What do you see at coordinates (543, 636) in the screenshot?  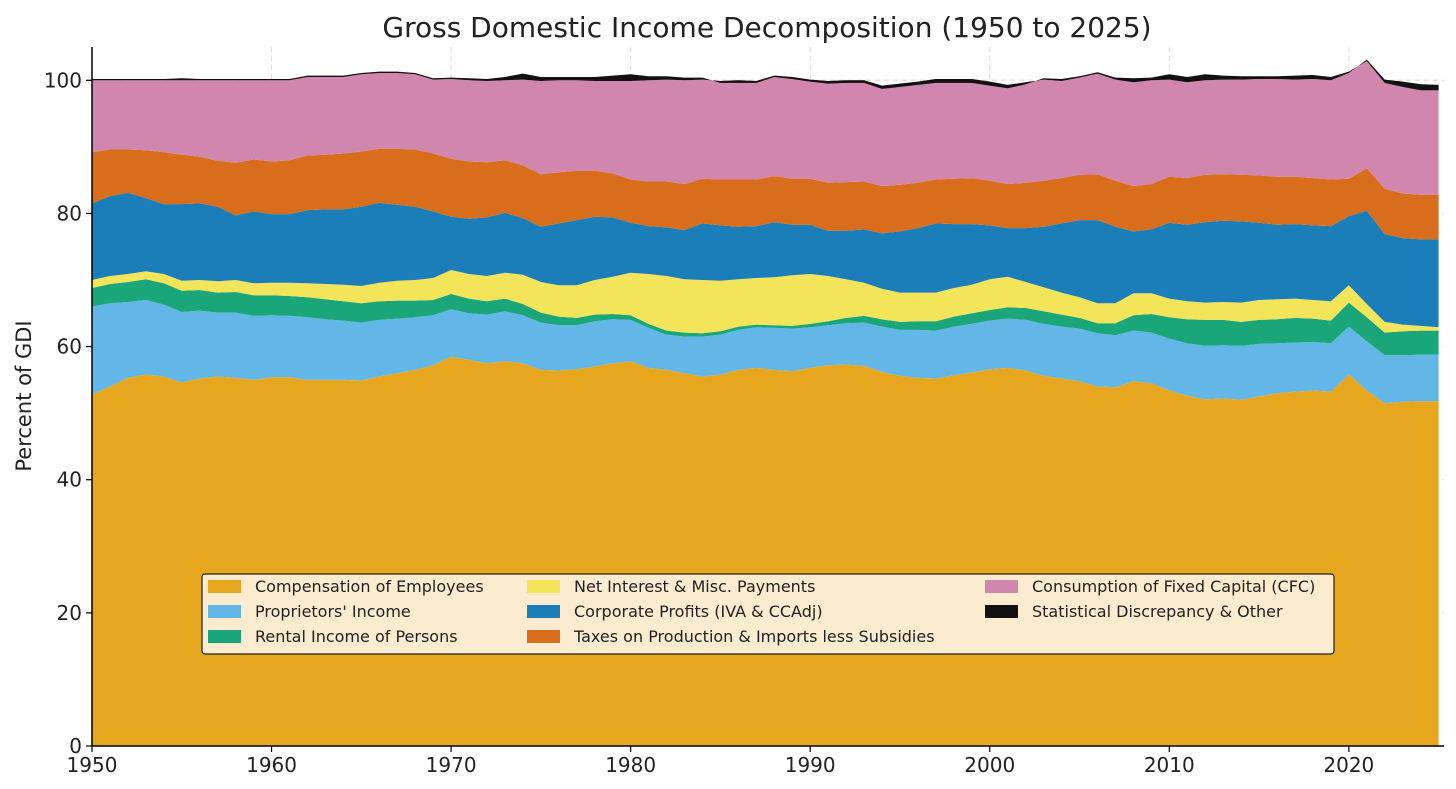 I see `legend-swatch-taxes-on-production-imports-less-subsidies` at bounding box center [543, 636].